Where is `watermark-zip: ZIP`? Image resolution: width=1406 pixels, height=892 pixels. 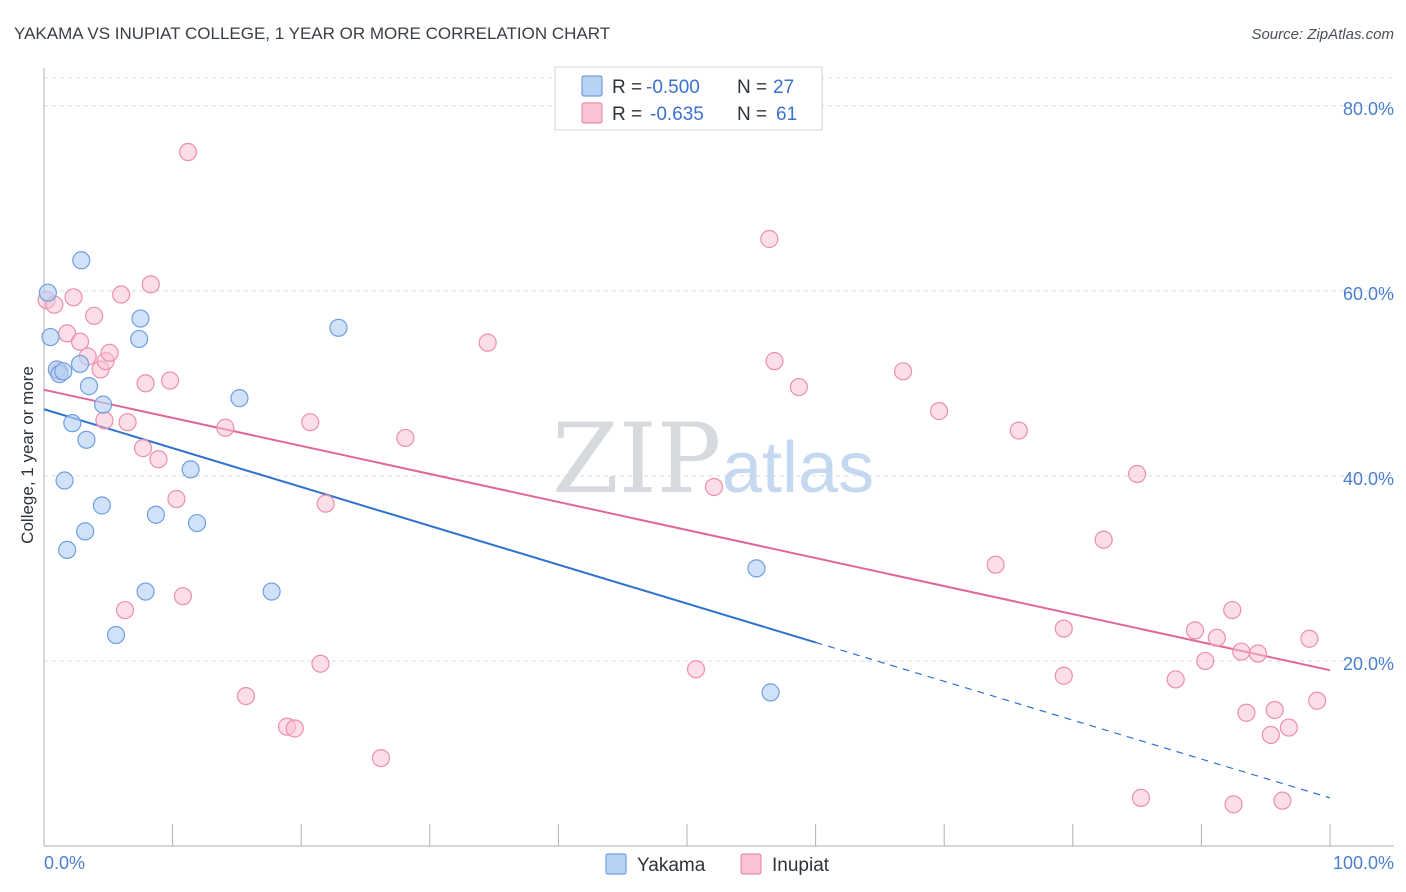
watermark-zip: ZIP is located at coordinates (636, 459).